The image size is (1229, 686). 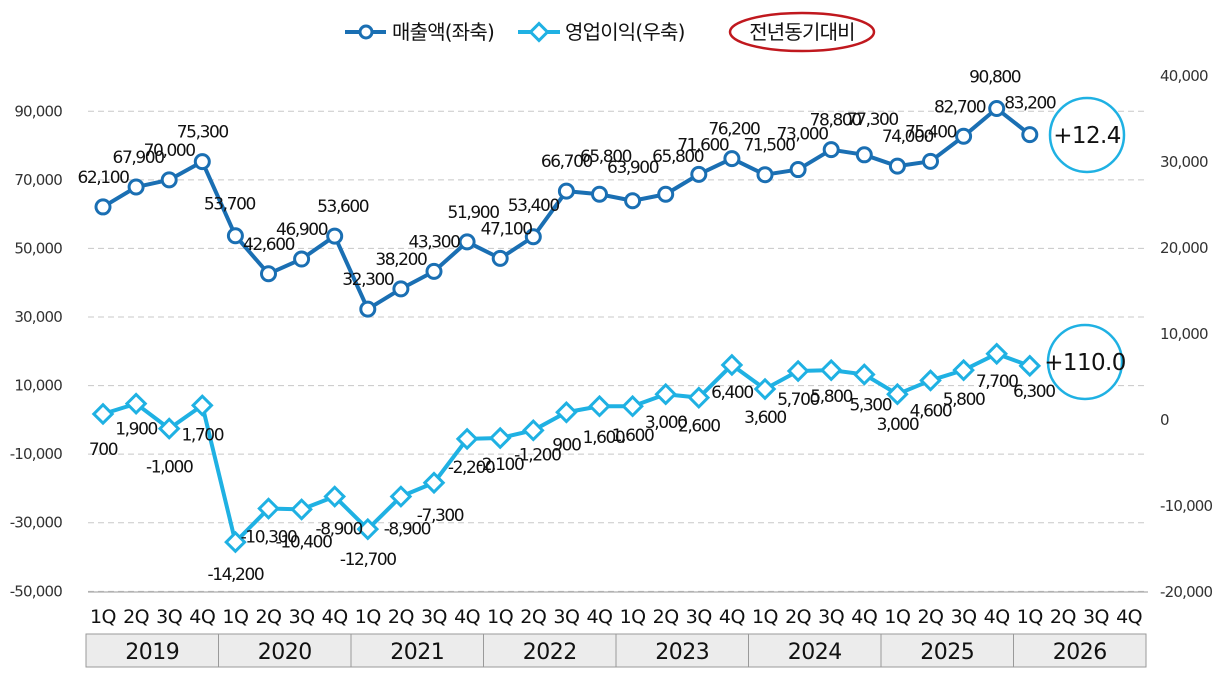 What do you see at coordinates (1184, 248) in the screenshot?
I see `y-right-tick-label: 20,000` at bounding box center [1184, 248].